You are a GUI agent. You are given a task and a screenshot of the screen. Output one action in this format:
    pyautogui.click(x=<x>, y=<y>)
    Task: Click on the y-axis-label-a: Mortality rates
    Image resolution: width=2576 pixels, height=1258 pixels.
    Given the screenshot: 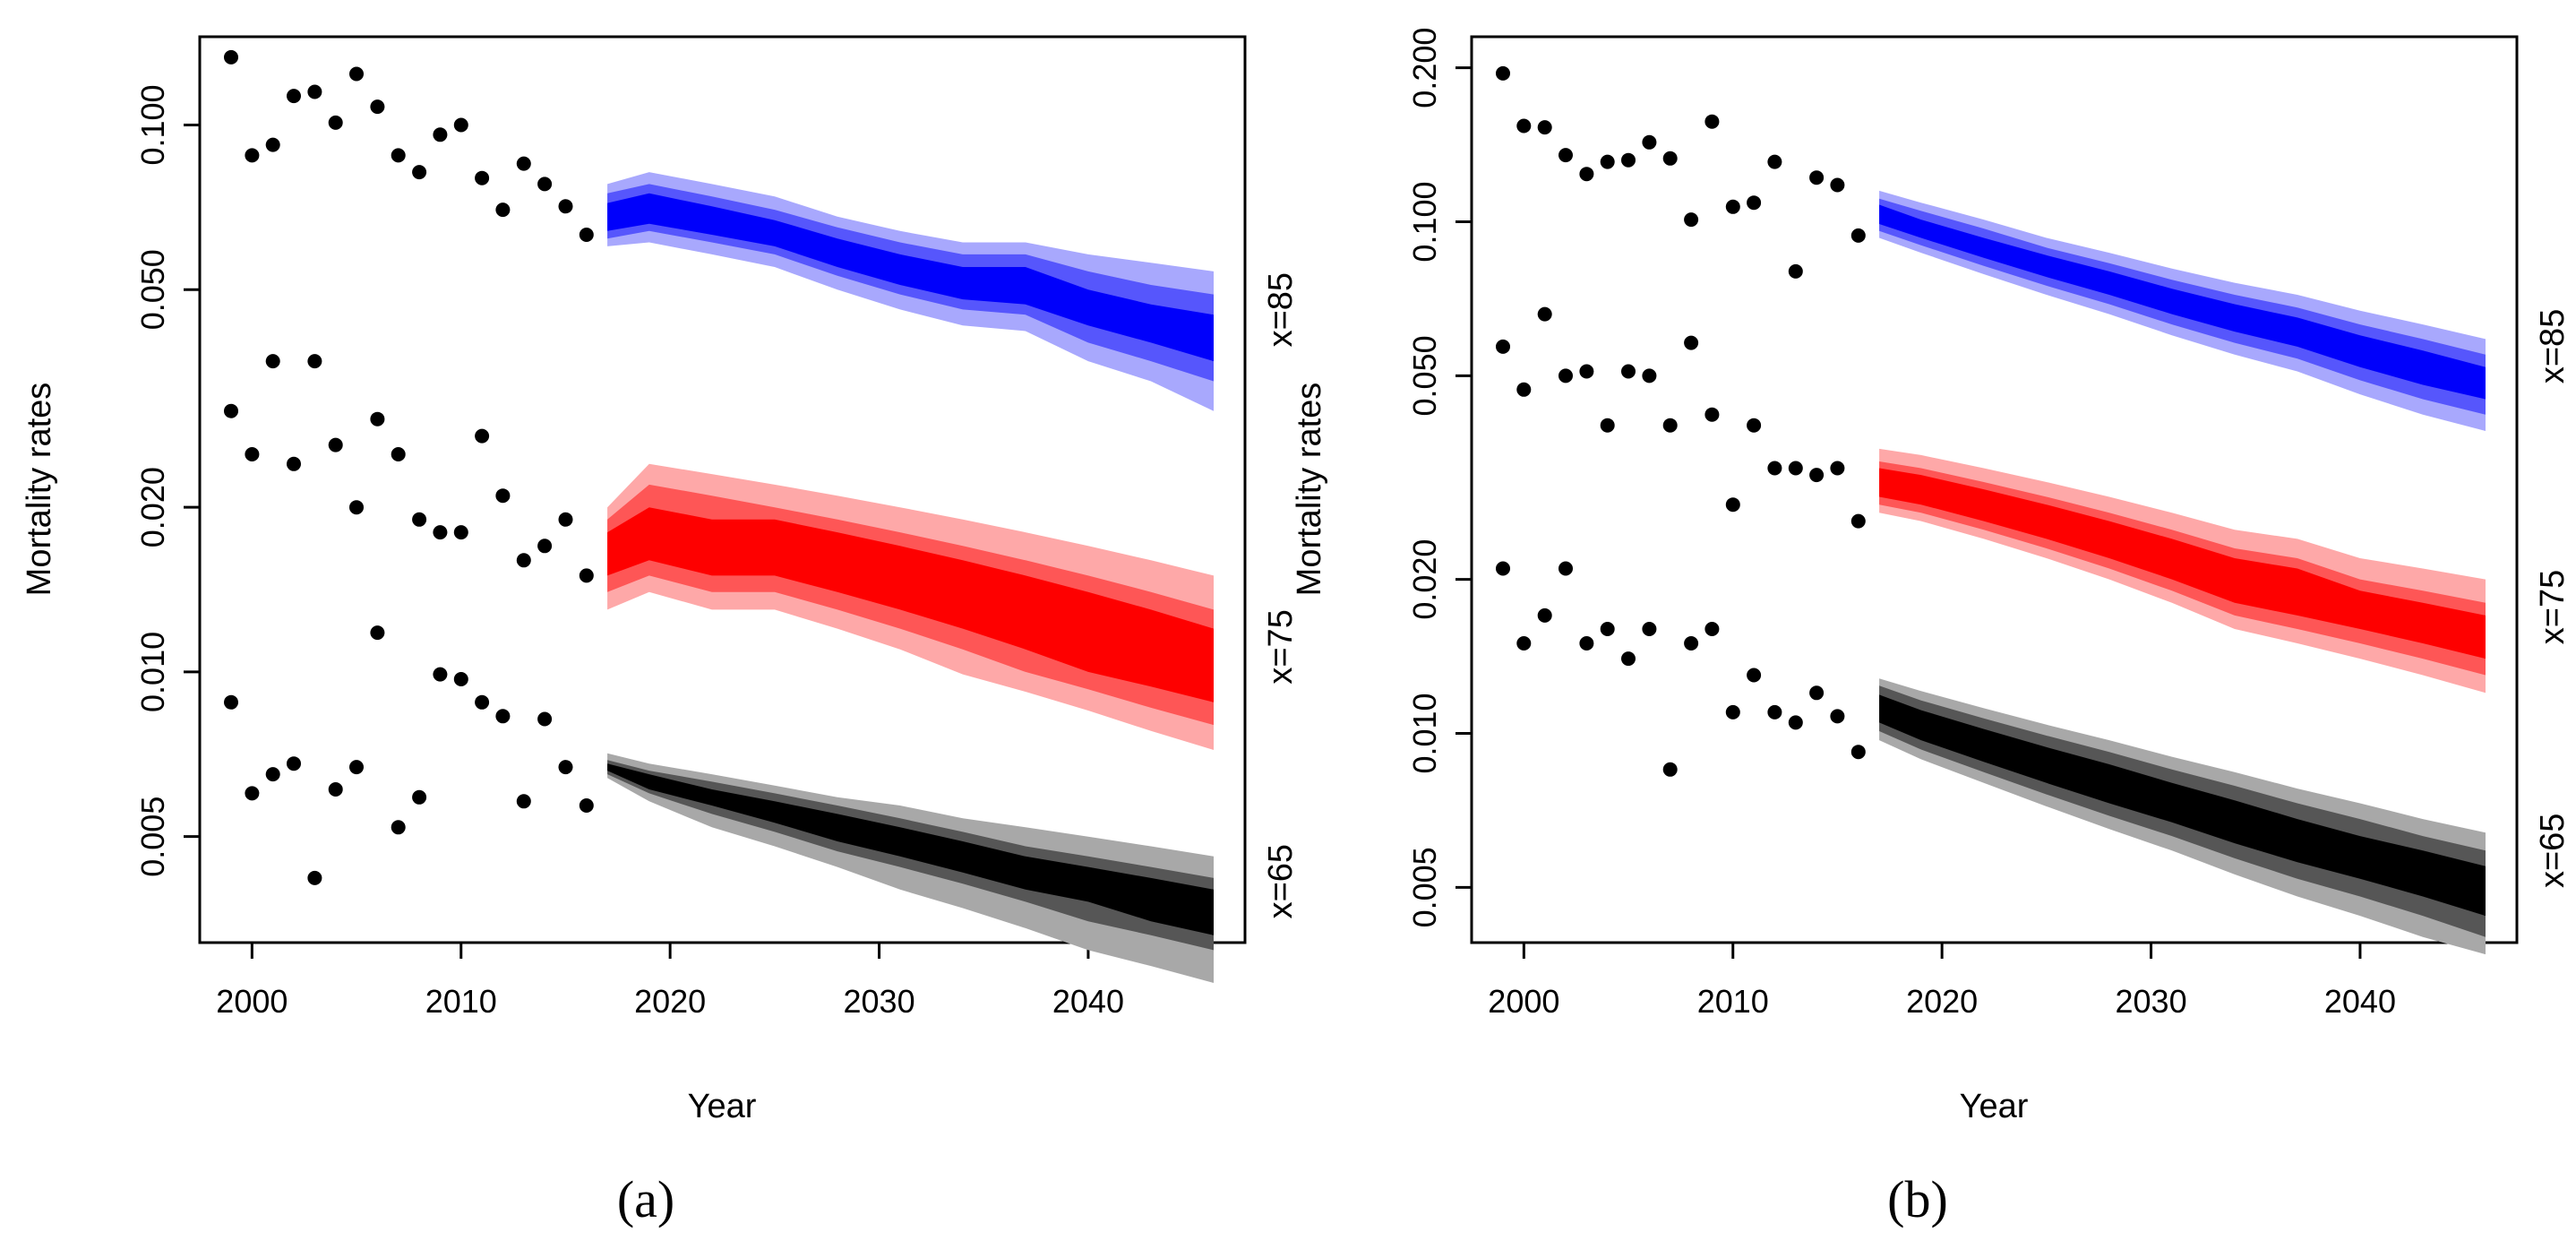 What is the action you would take?
    pyautogui.click(x=39, y=490)
    